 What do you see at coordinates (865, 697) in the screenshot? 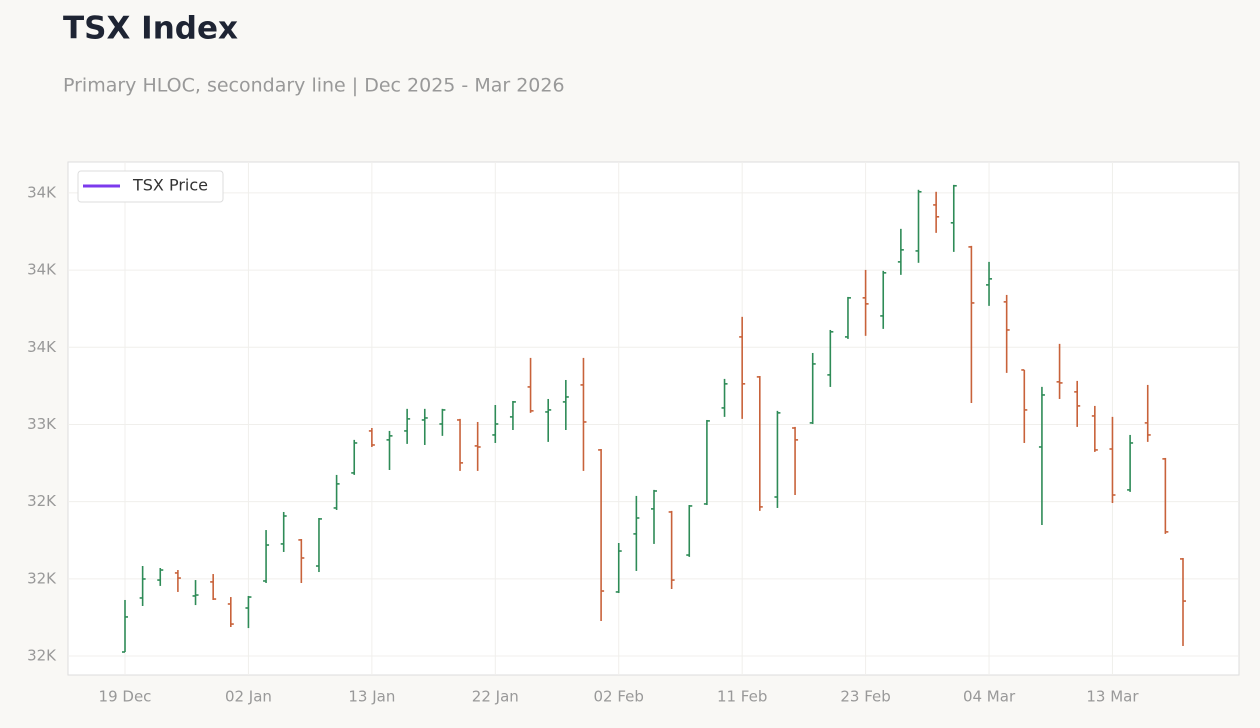
I see `x-tick-label: 23 Feb` at bounding box center [865, 697].